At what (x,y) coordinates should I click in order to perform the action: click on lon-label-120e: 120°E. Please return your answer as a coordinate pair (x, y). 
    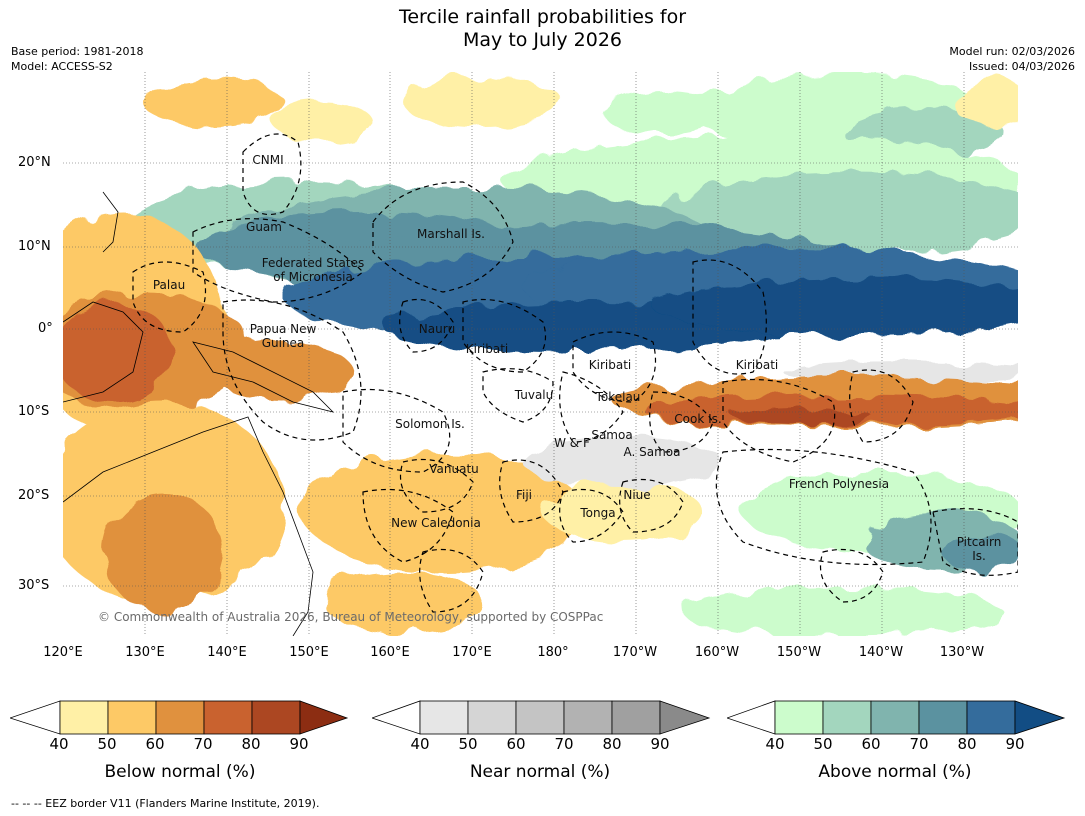
    Looking at the image, I should click on (63, 652).